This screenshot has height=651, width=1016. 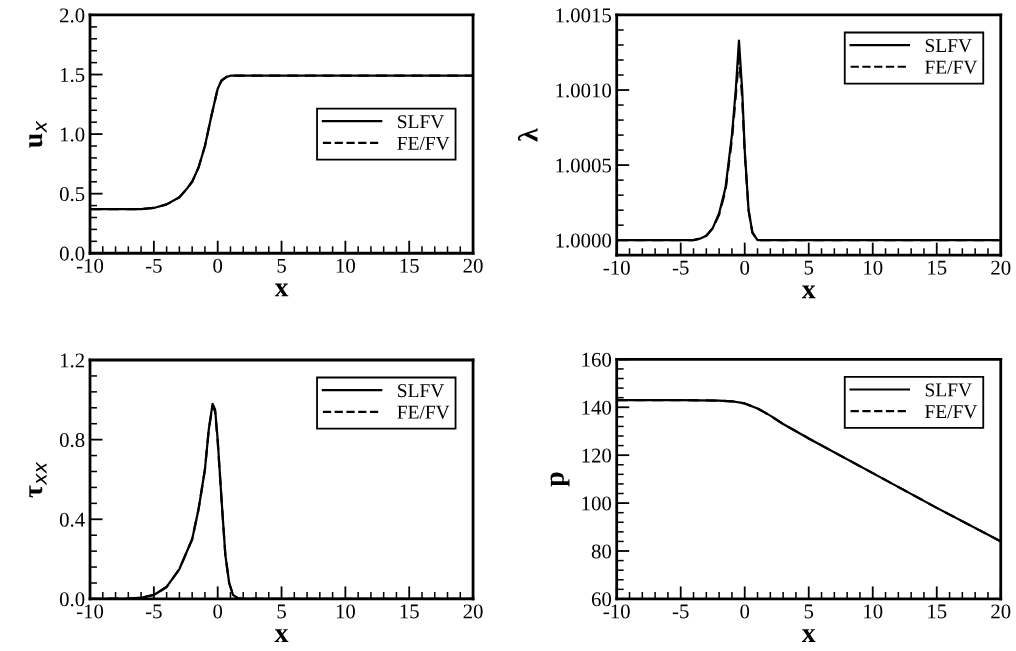 I want to click on y-tick-label: 100, so click(x=597, y=503).